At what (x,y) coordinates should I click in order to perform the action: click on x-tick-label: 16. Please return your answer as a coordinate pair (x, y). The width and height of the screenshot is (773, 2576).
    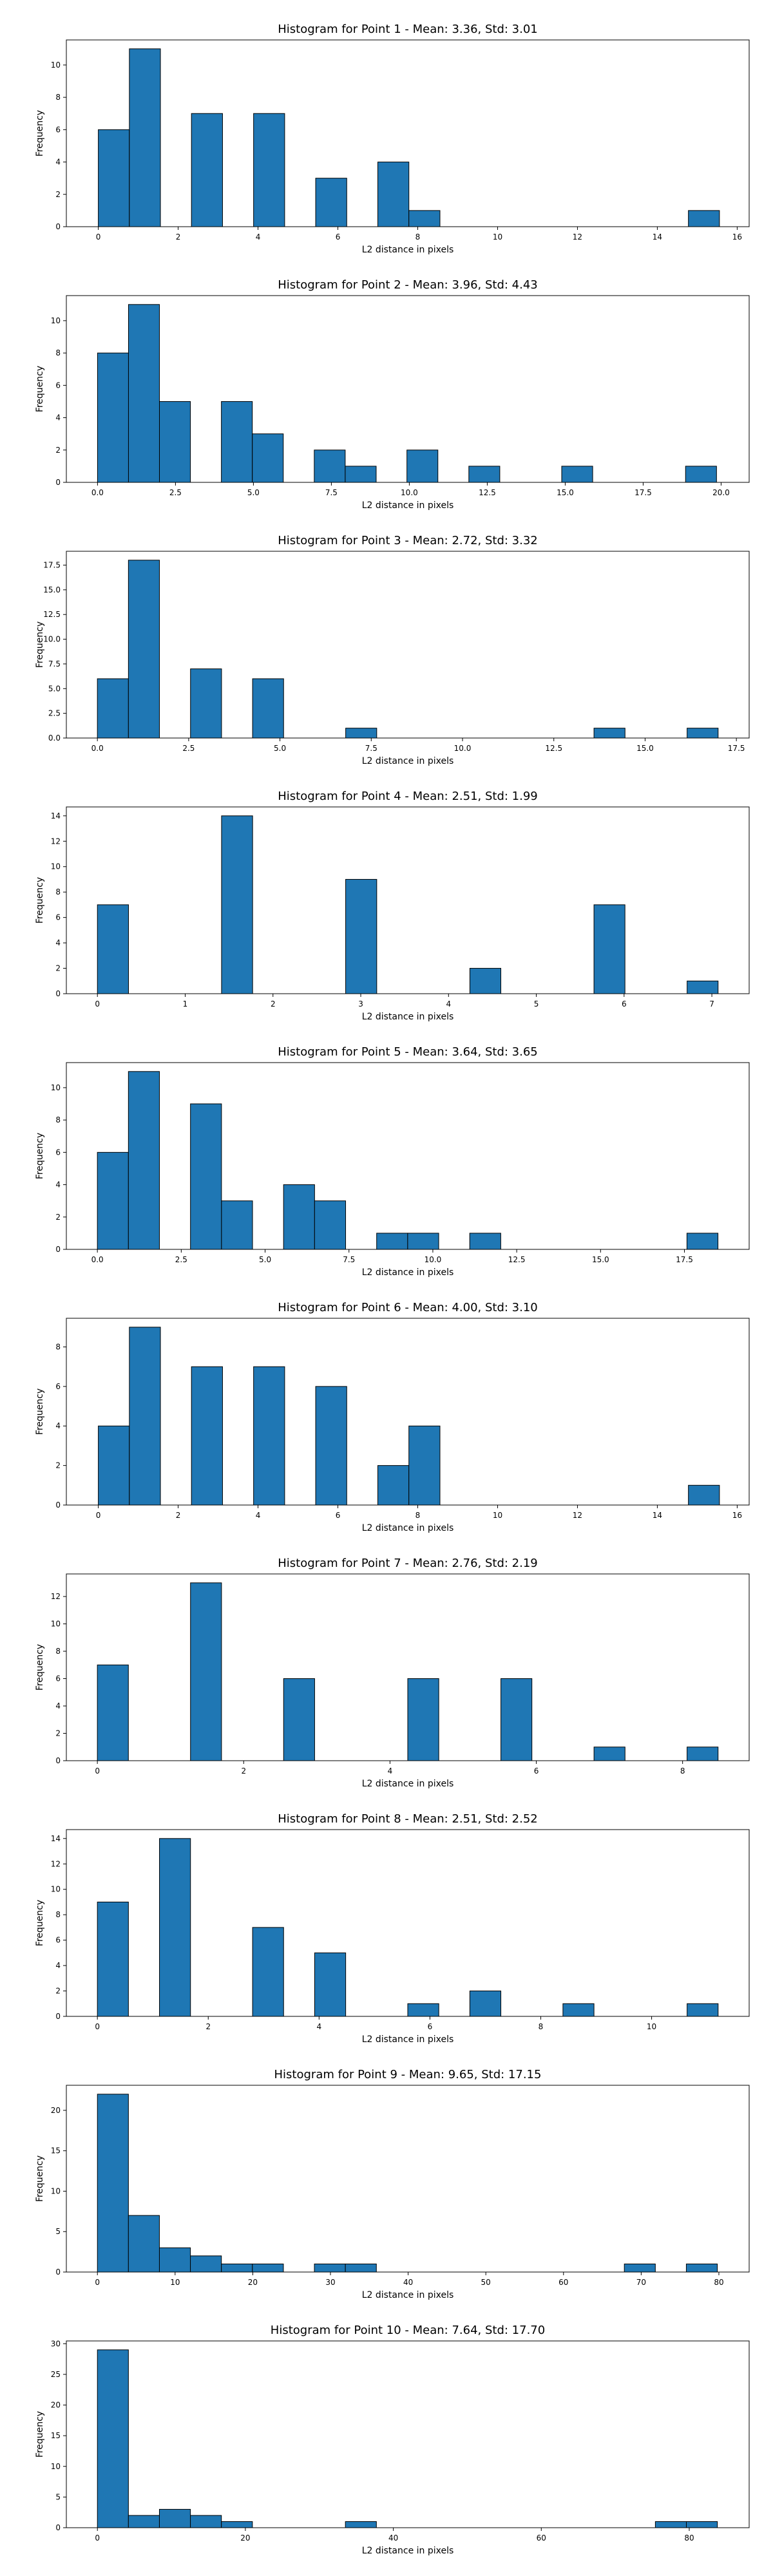
    Looking at the image, I should click on (737, 1515).